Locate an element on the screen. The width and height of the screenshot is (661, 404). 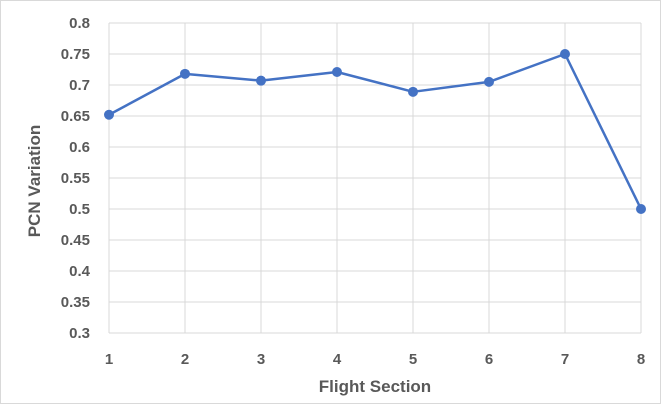
x-tick-label: 1 is located at coordinates (109, 359).